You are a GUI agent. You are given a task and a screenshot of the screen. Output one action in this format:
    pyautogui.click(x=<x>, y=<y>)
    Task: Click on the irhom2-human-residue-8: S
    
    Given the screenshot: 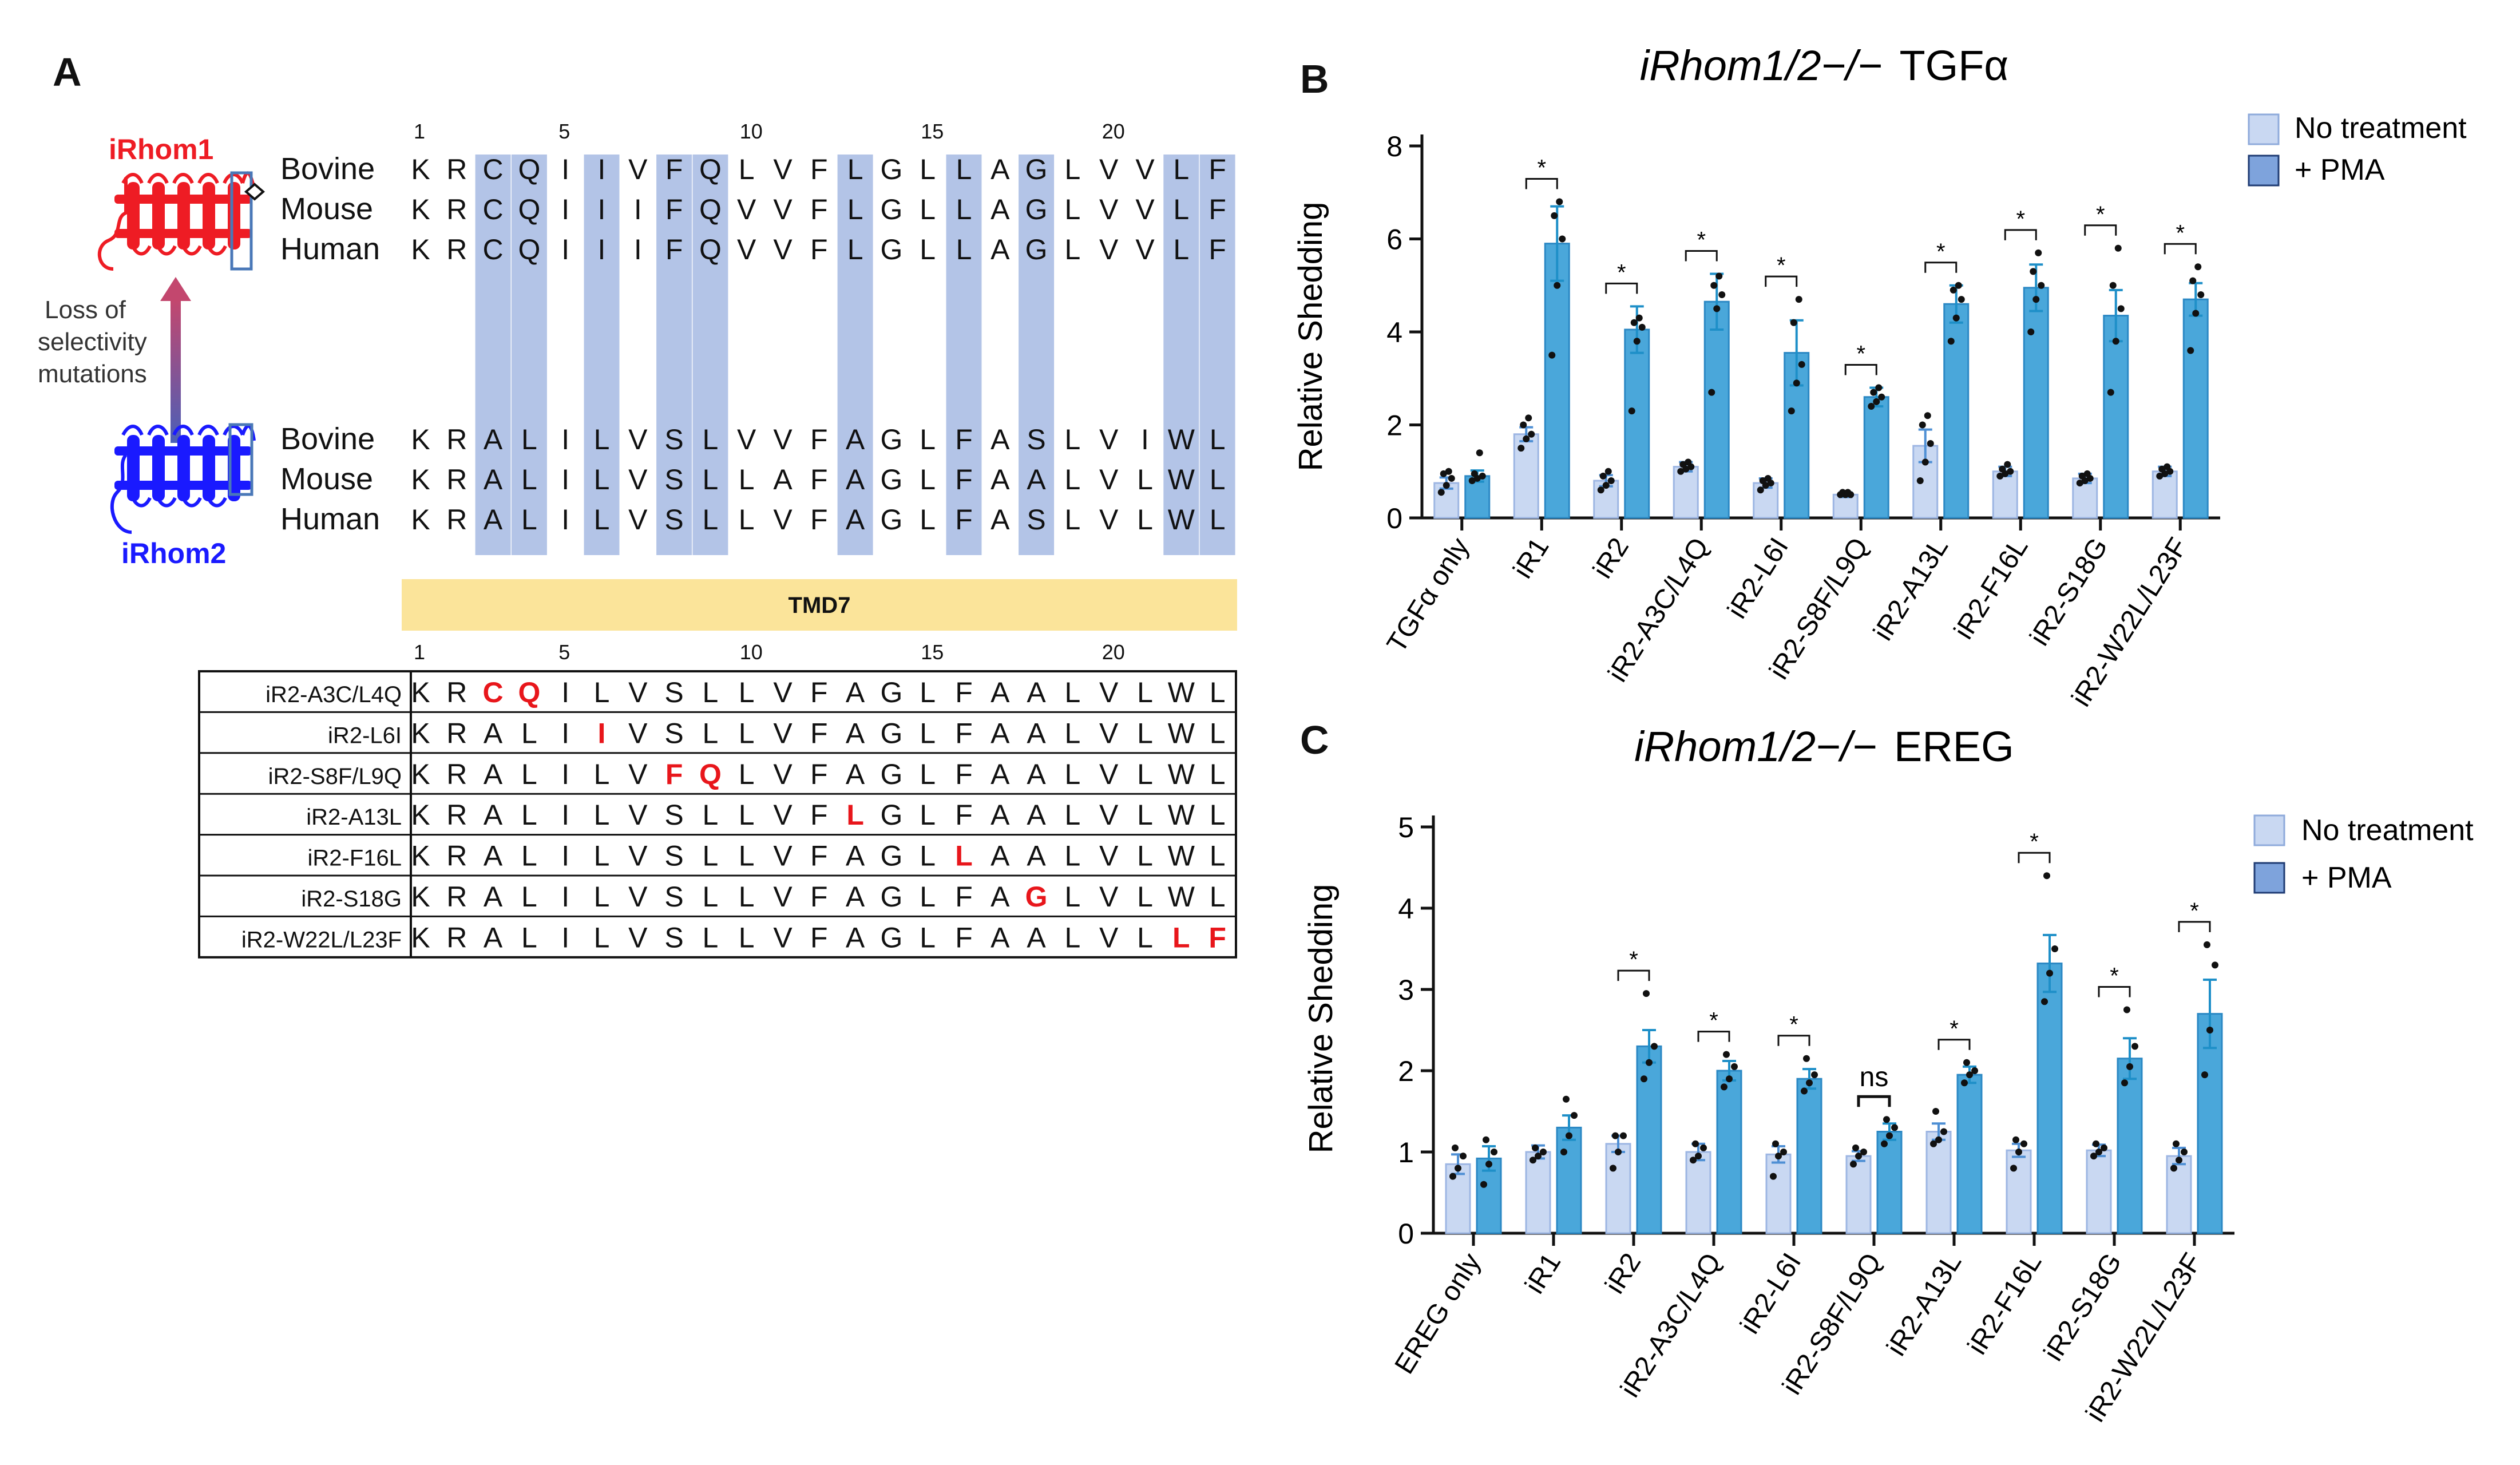 What is the action you would take?
    pyautogui.click(x=673, y=520)
    